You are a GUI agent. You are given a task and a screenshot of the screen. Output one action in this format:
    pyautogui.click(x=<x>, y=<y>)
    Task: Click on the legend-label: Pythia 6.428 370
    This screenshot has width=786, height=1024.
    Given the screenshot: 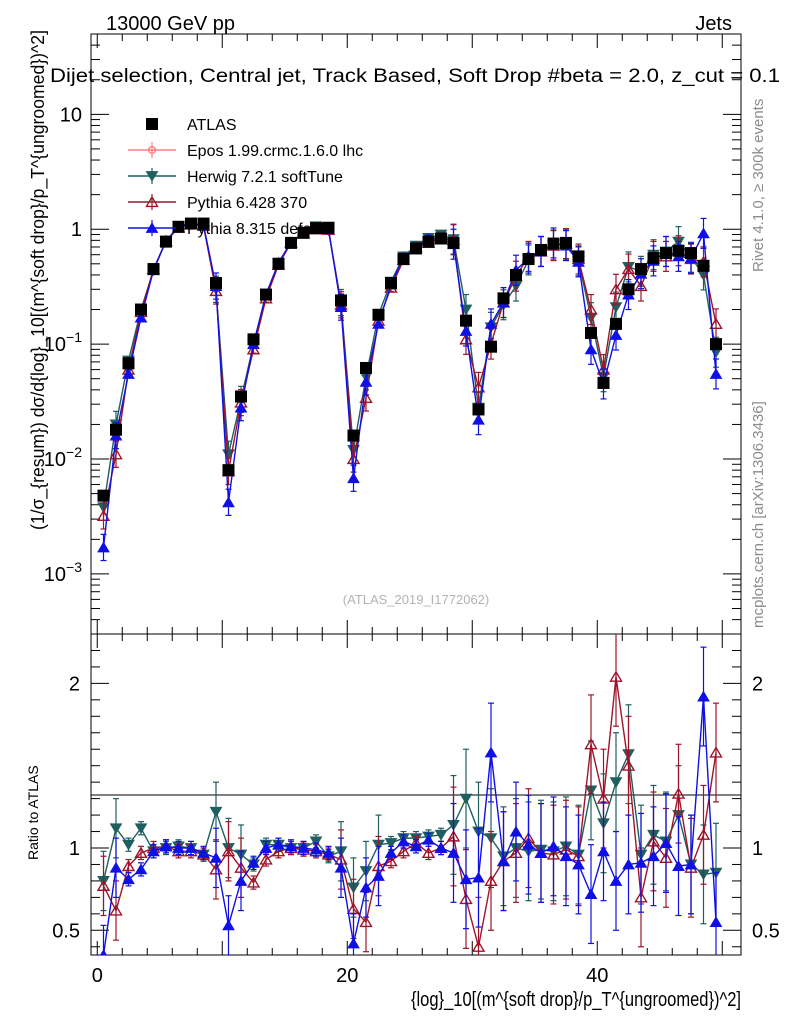 What is the action you would take?
    pyautogui.click(x=247, y=203)
    